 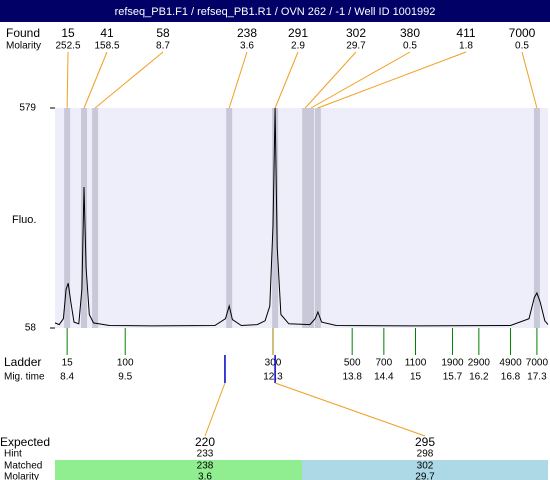 I want to click on ladder-label: Ladder, so click(x=22, y=362).